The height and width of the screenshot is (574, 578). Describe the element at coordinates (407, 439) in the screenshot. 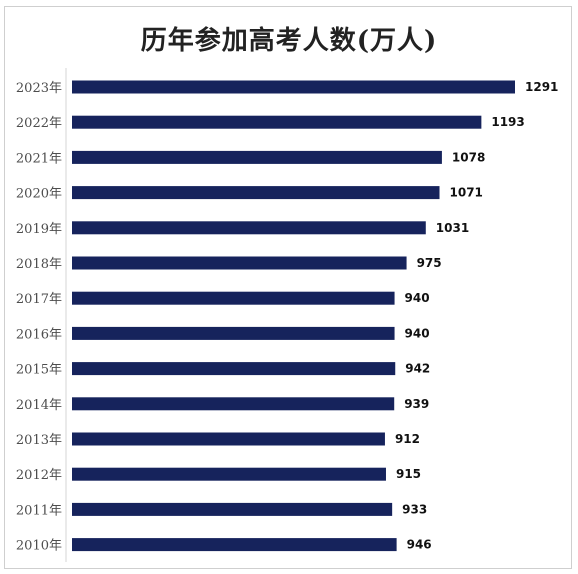

I see `data-label: 912` at that location.